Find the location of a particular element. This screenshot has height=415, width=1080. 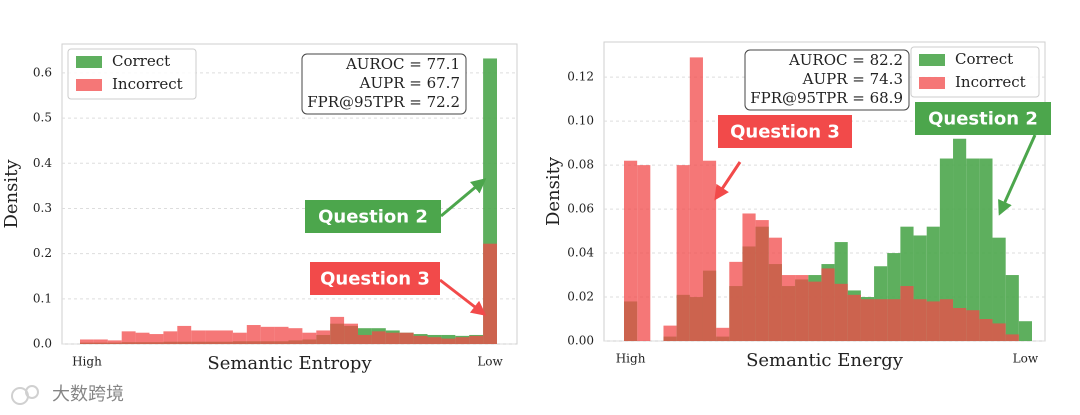

y-tick-label: 0.12 is located at coordinates (580, 77).